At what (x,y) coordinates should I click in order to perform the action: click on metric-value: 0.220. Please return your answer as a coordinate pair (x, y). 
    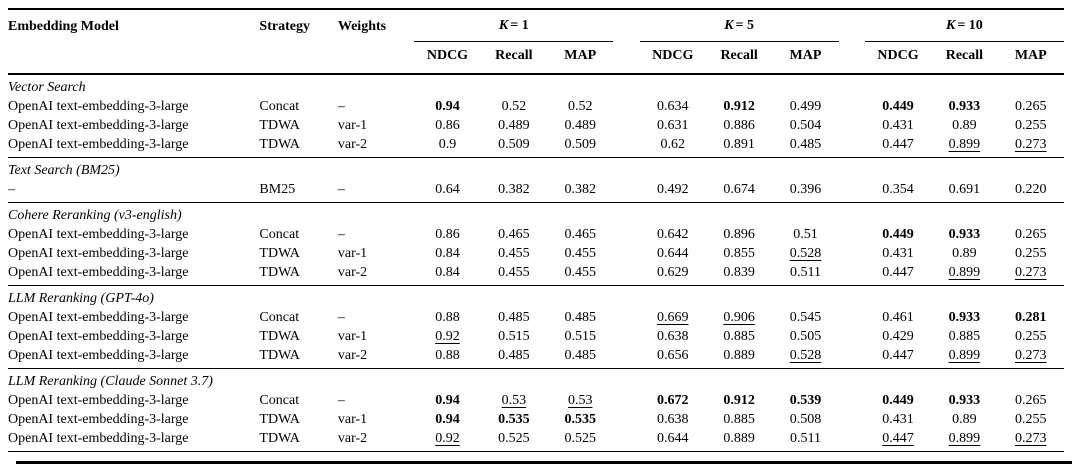
    Looking at the image, I should click on (1031, 189).